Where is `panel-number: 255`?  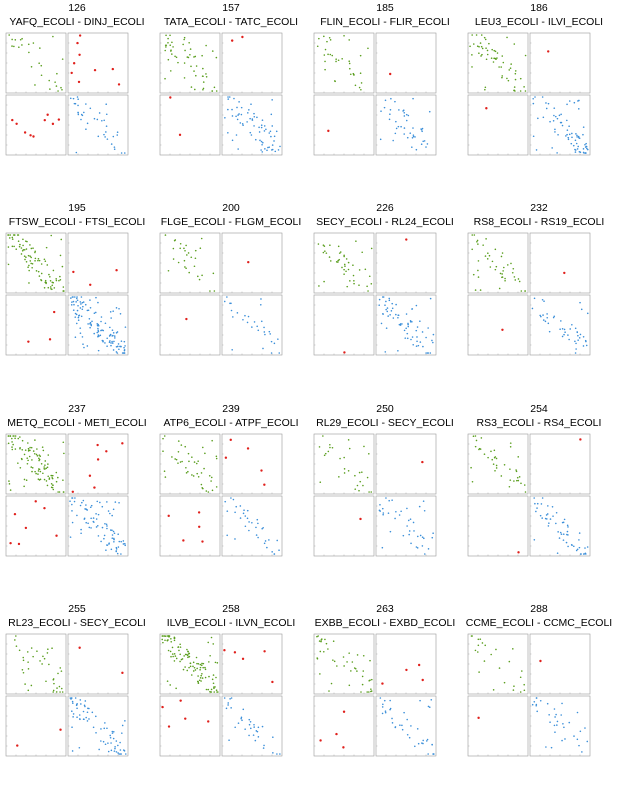 panel-number: 255 is located at coordinates (77, 609).